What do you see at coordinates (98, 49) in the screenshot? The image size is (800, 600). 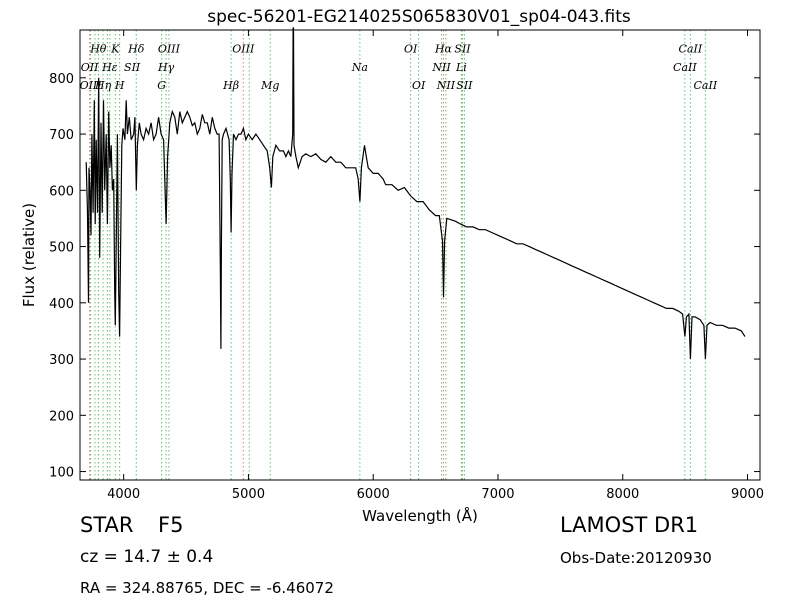 I see `line-label: Hθ` at bounding box center [98, 49].